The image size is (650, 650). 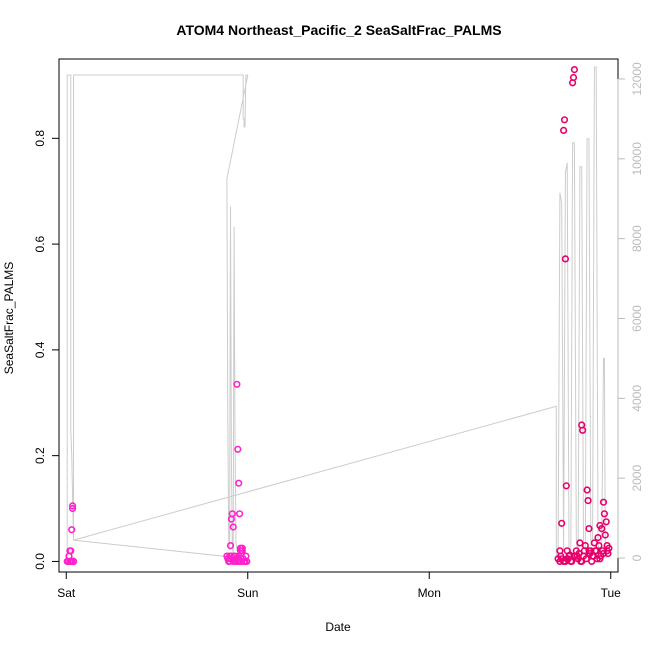 What do you see at coordinates (40, 138) in the screenshot?
I see `y-tick-label: 0.8` at bounding box center [40, 138].